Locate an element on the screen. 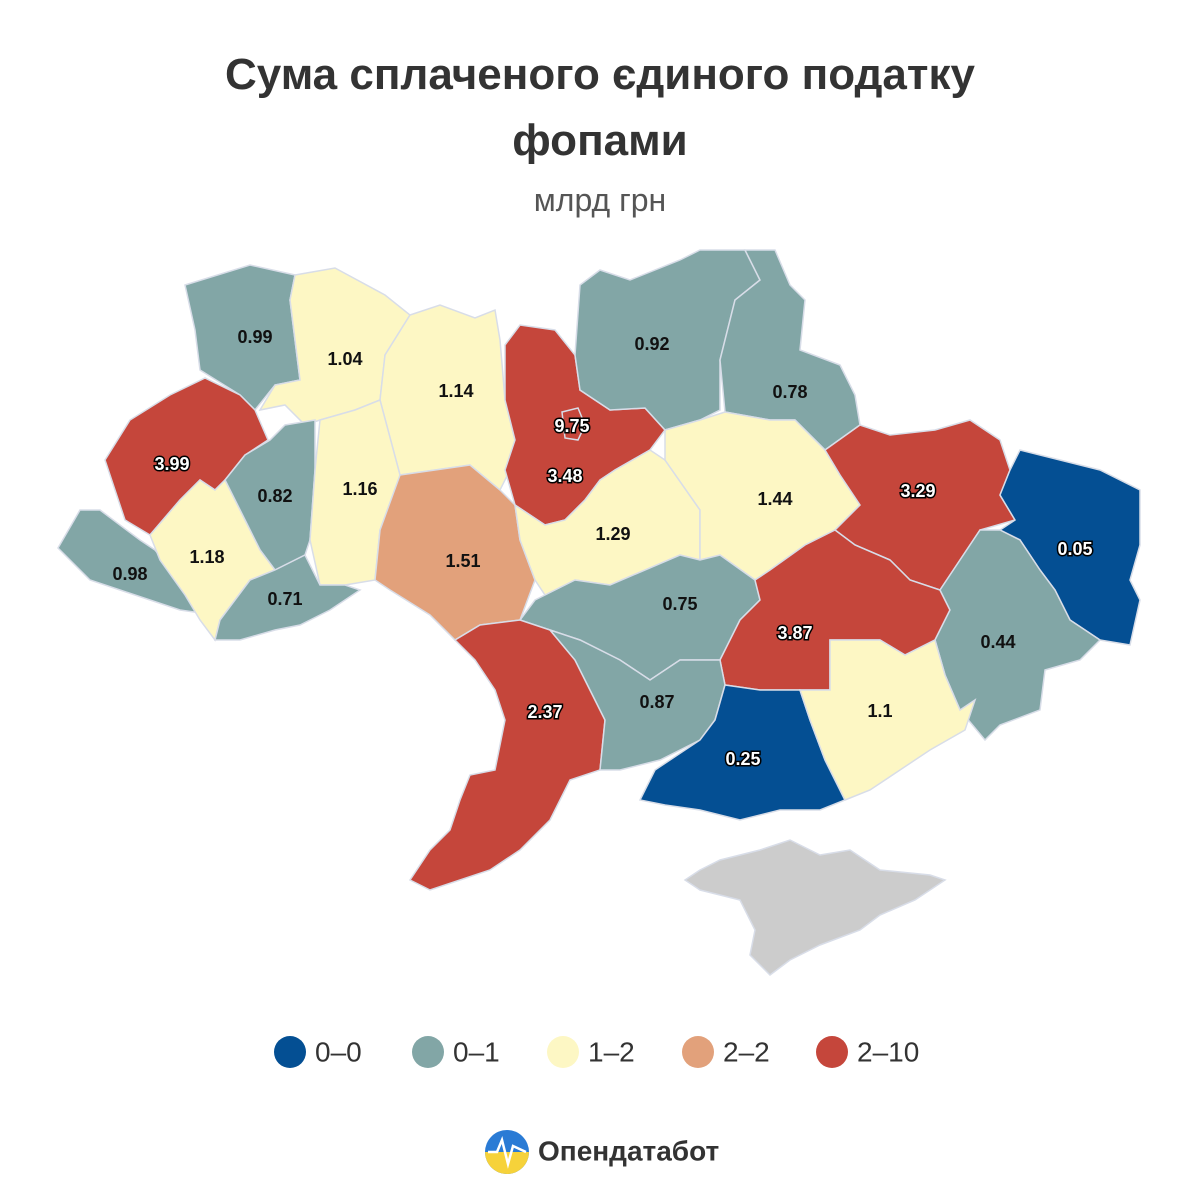  region-value: 1.29 is located at coordinates (612, 534).